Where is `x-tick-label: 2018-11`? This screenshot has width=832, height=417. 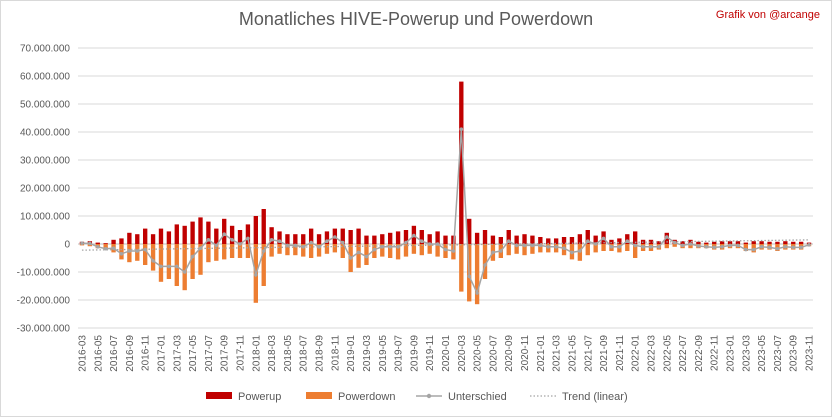 x-tick-label: 2018-11 is located at coordinates (335, 353).